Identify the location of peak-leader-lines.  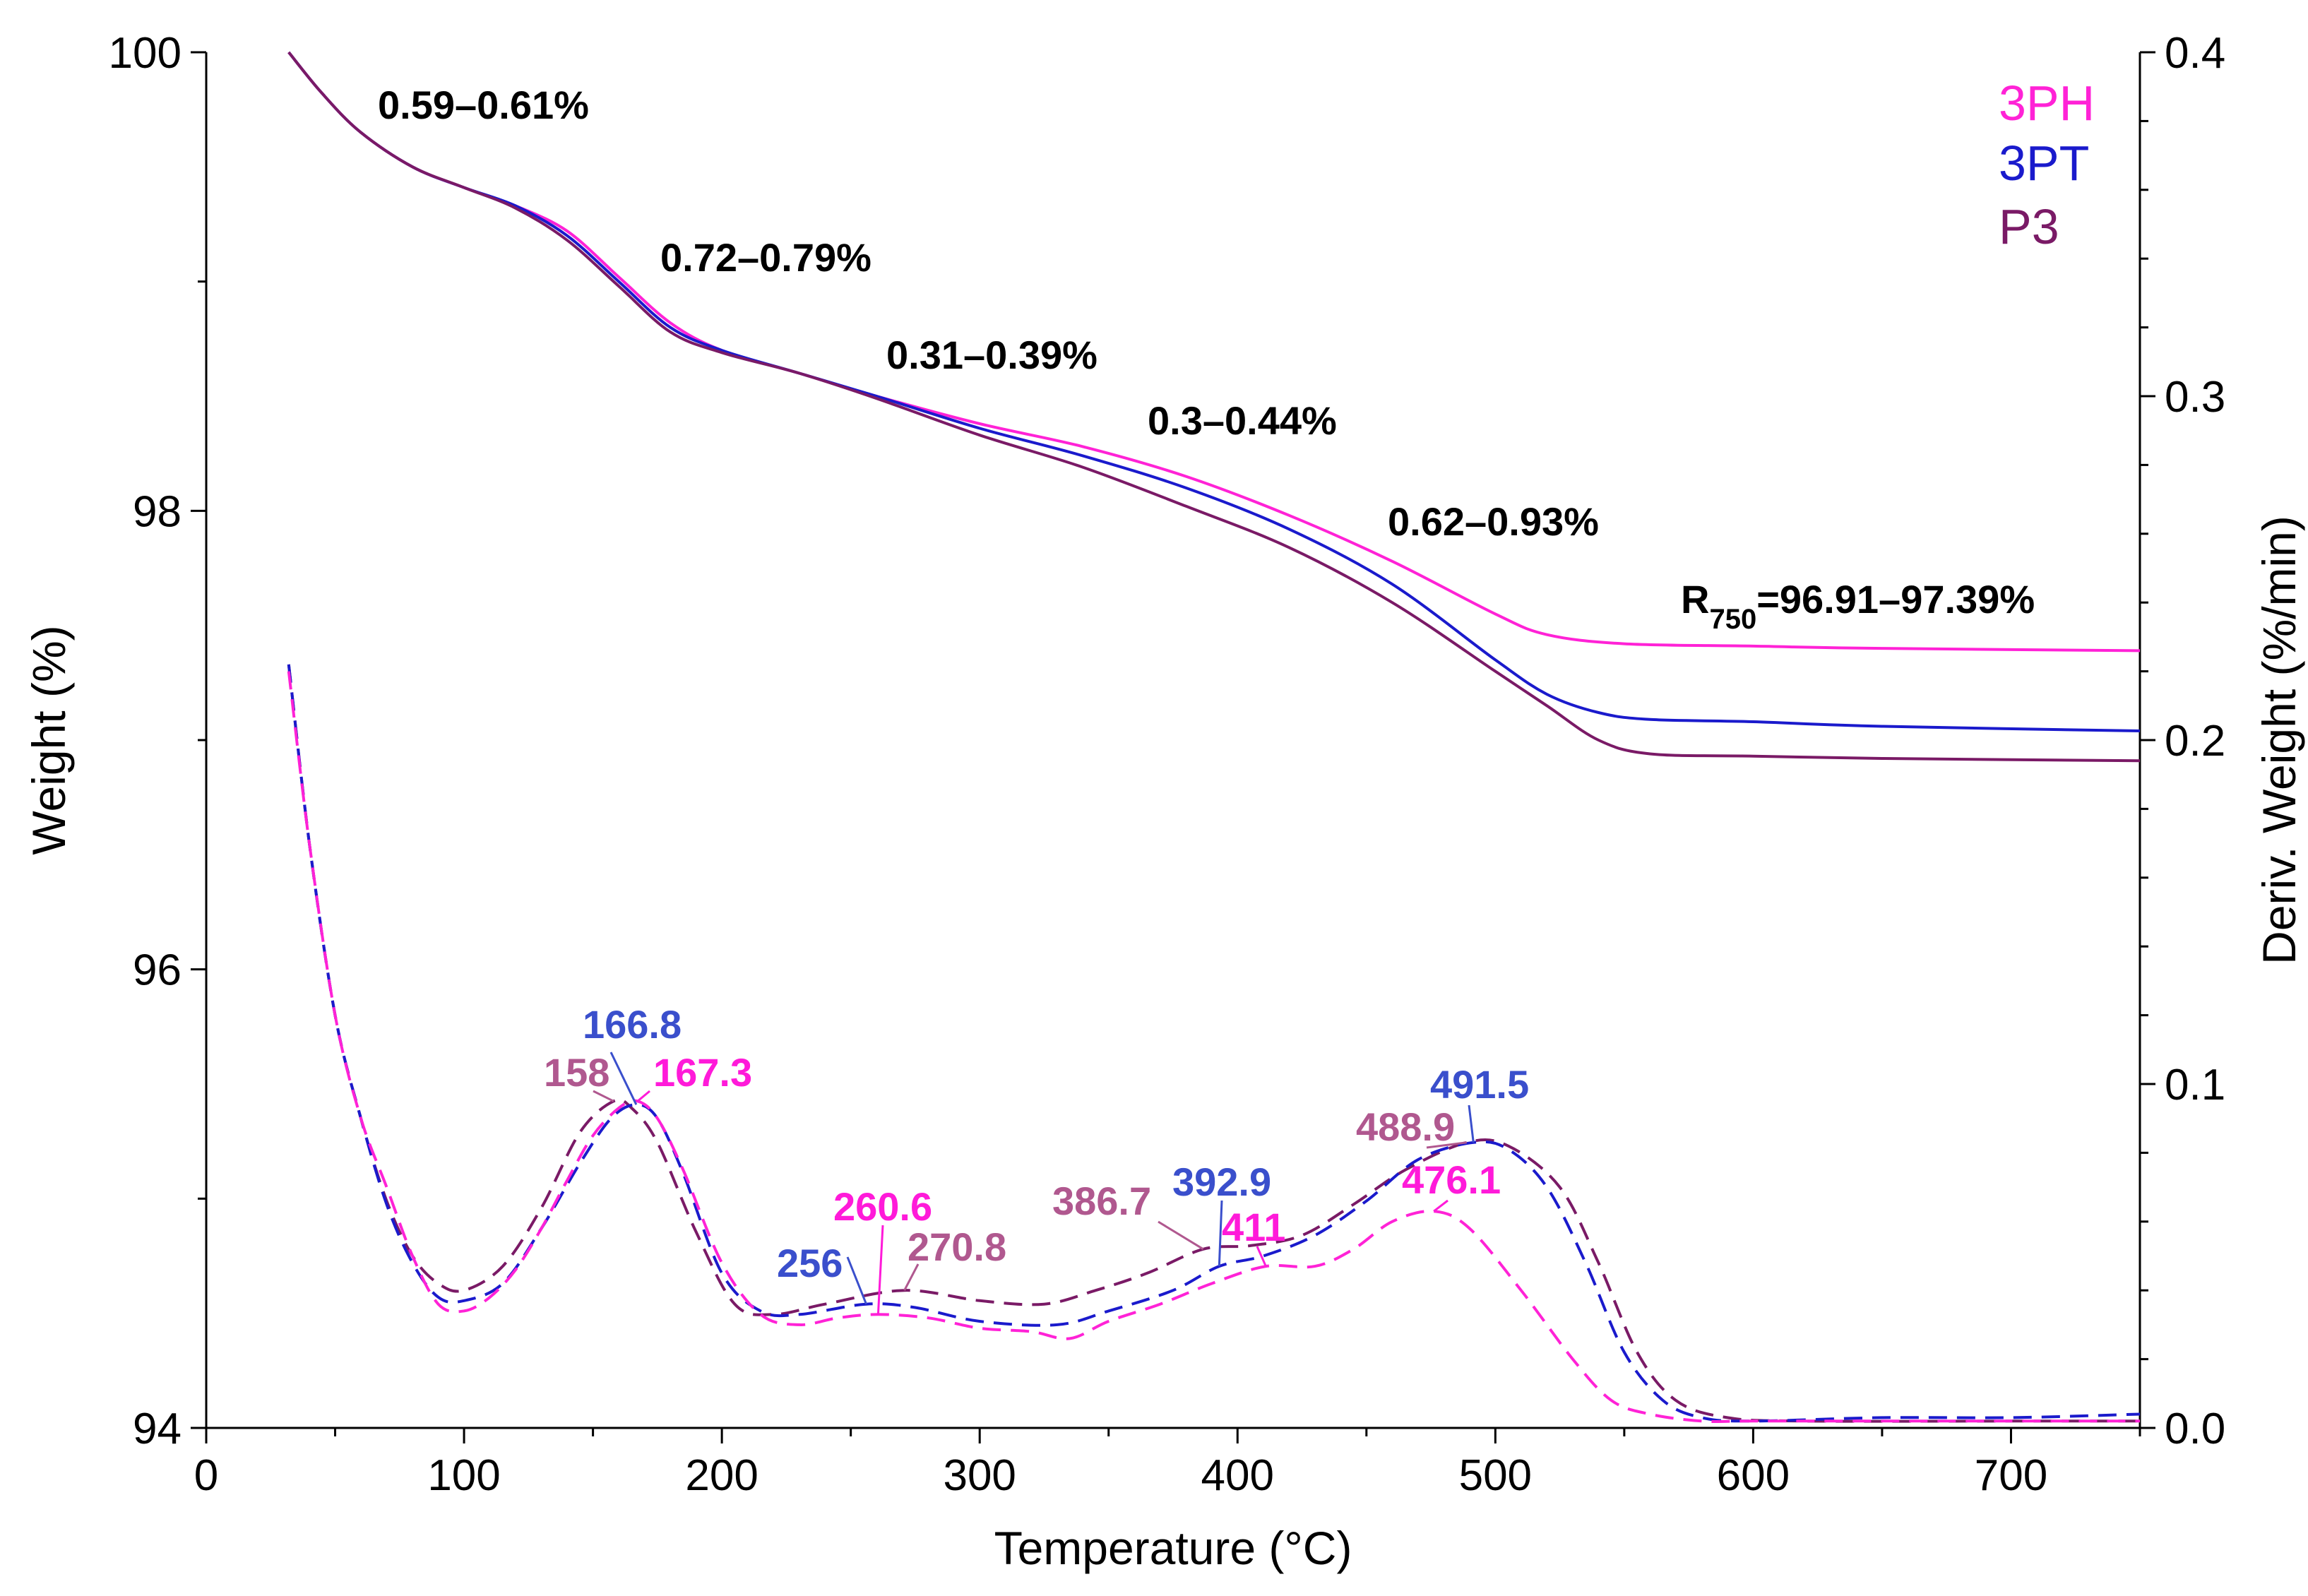
(1034, 1184).